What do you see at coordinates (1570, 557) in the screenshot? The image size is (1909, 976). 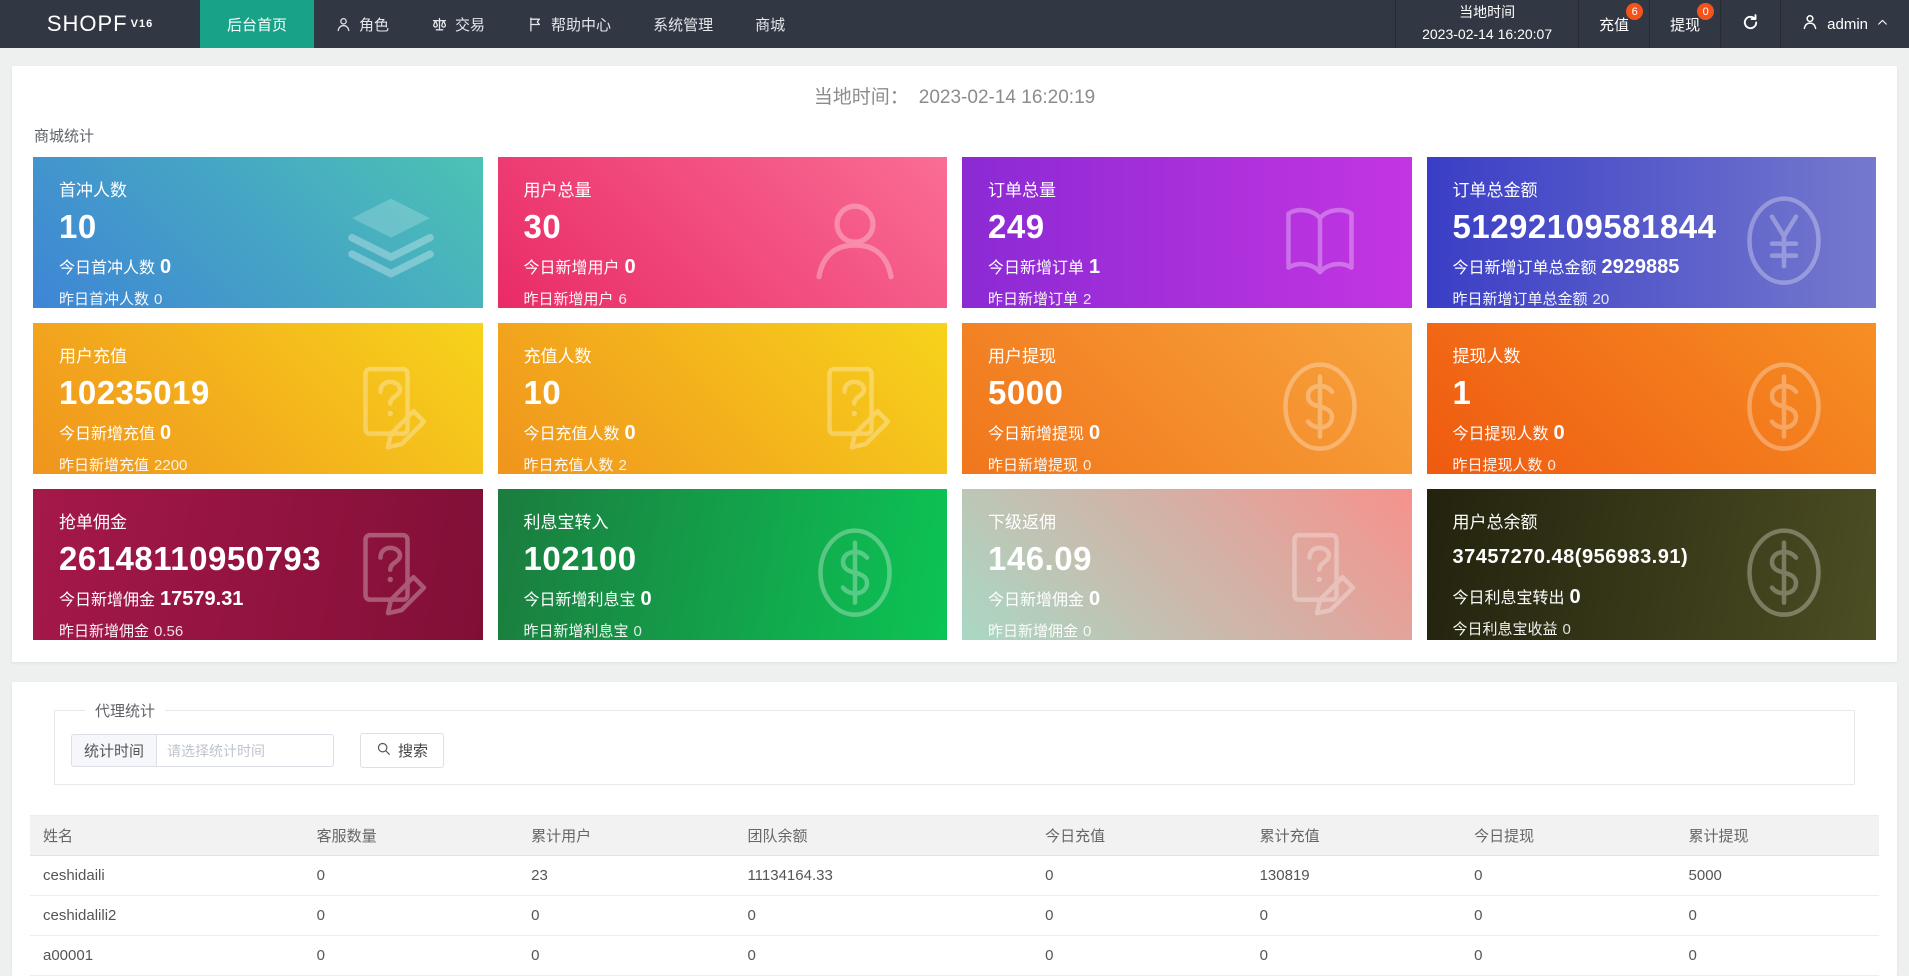 I see `card-value: 37457270.48(956983.91)` at bounding box center [1570, 557].